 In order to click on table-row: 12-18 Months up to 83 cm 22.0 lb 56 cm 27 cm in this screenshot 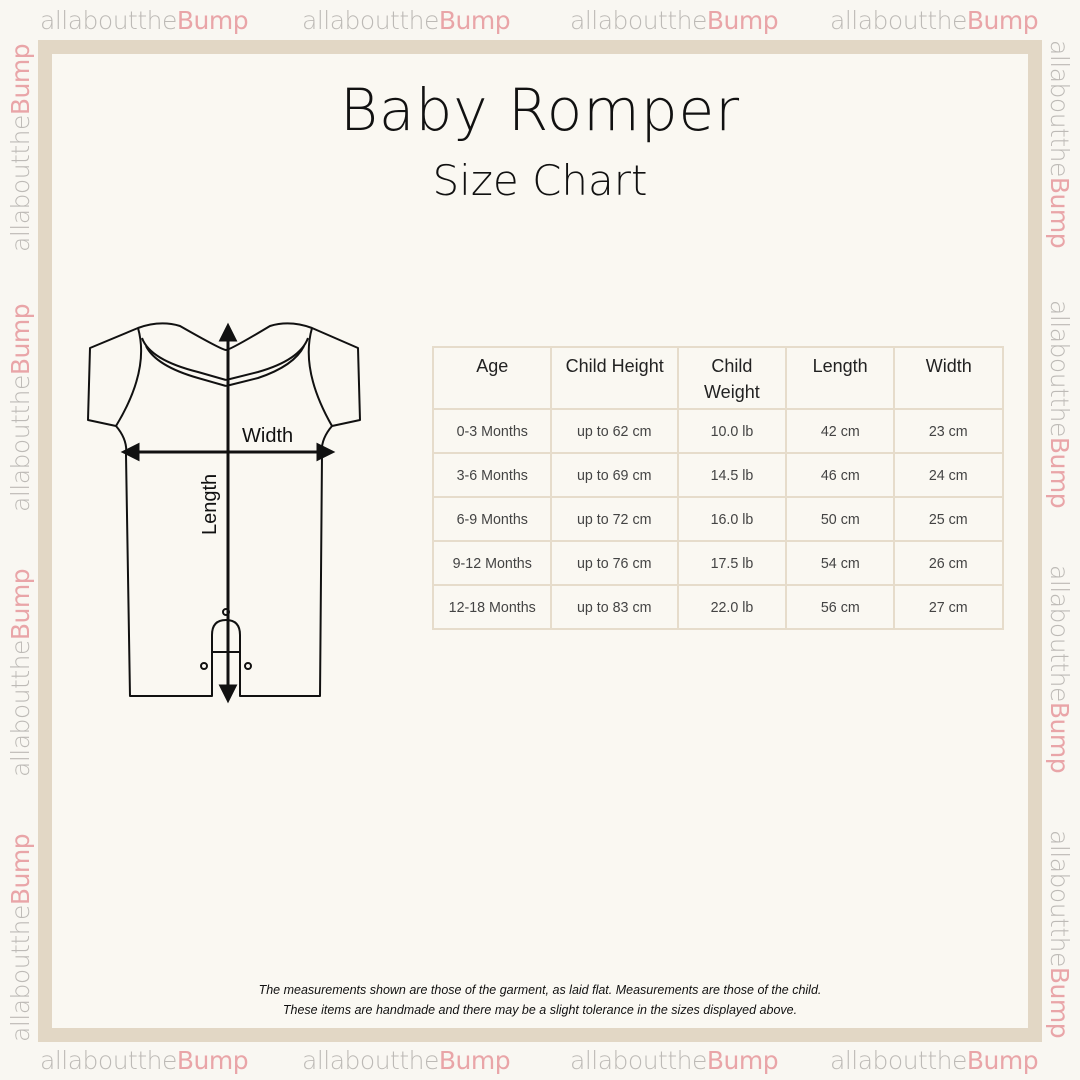, I will do `click(718, 607)`.